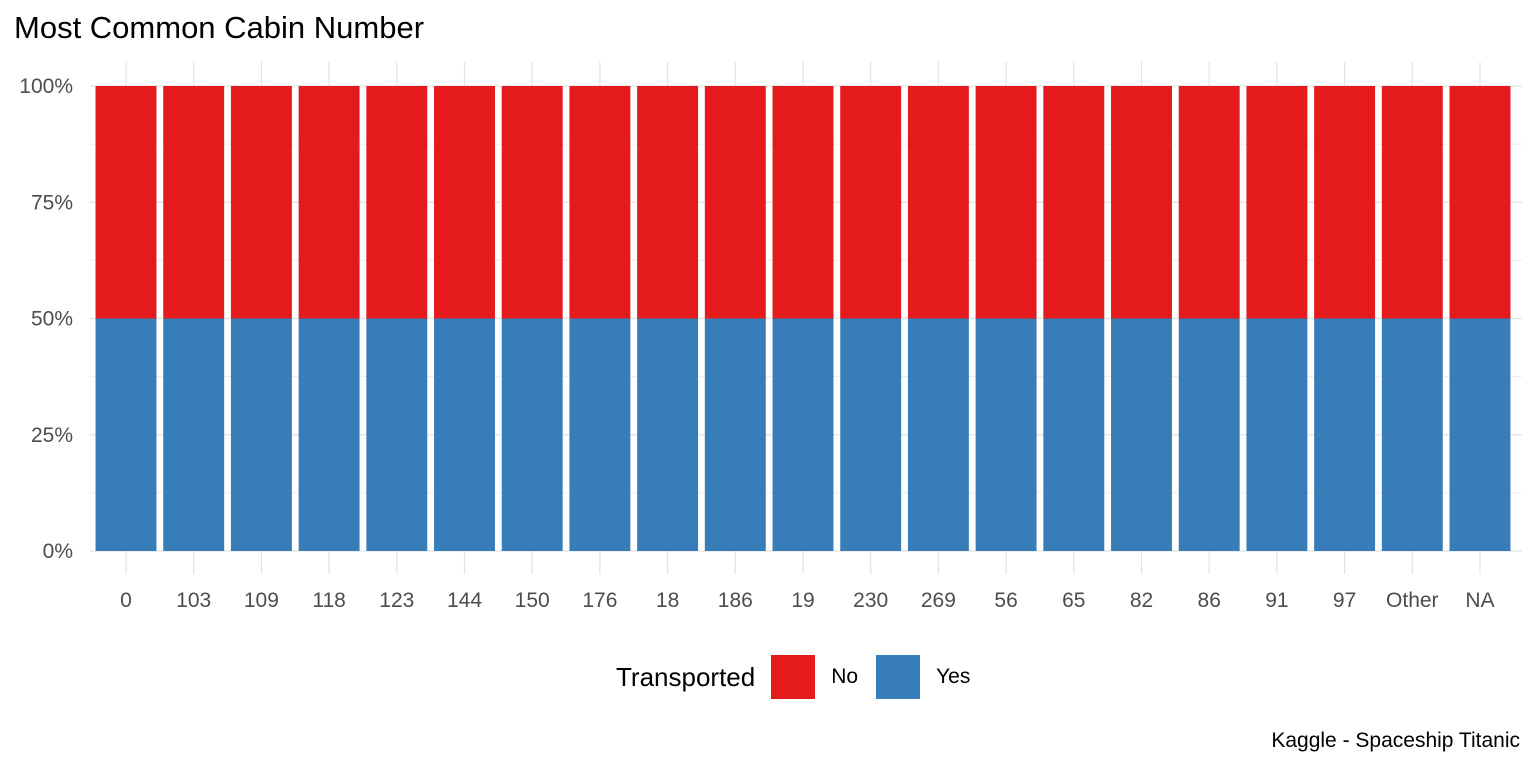  Describe the element at coordinates (532, 600) in the screenshot. I see `x-tick-label: 150` at that location.